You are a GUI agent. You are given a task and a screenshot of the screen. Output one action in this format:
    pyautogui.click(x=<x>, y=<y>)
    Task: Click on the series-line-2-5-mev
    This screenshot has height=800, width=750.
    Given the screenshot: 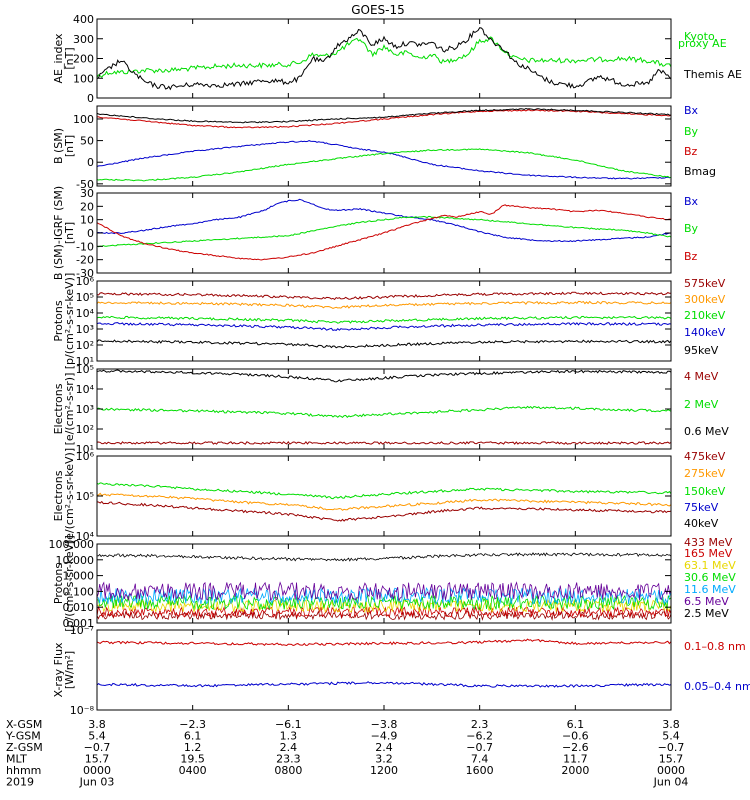 What is the action you would take?
    pyautogui.click(x=384, y=557)
    